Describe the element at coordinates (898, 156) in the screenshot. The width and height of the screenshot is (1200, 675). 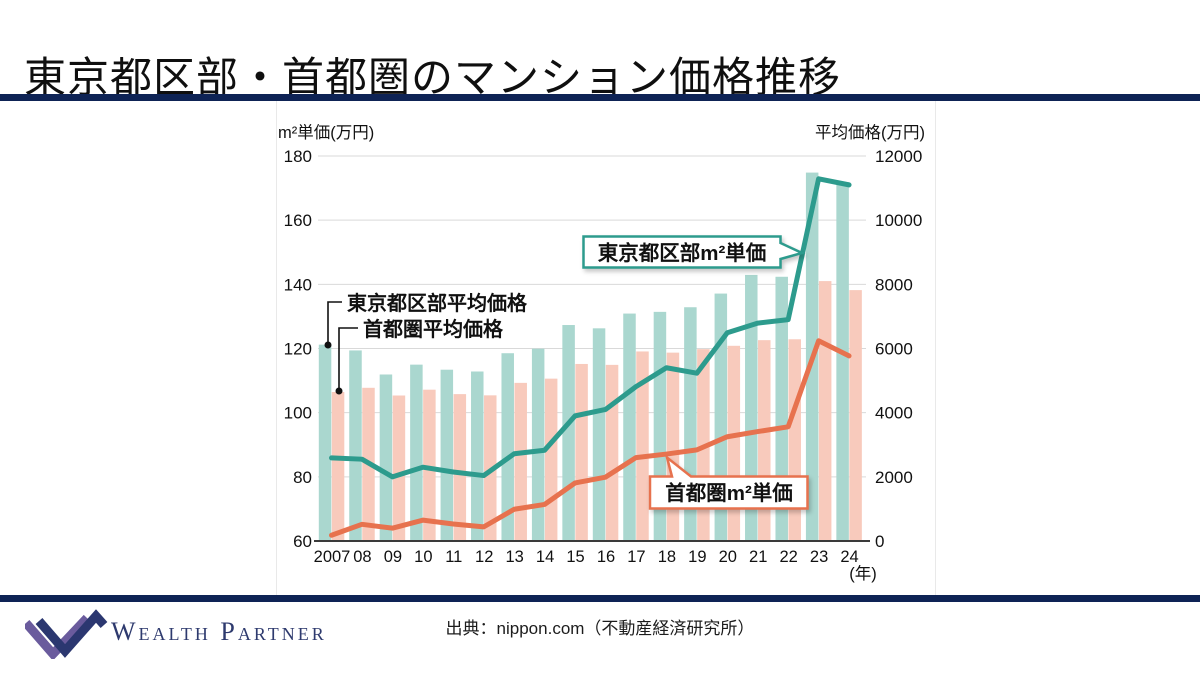
I see `svg-text: 12000` at that location.